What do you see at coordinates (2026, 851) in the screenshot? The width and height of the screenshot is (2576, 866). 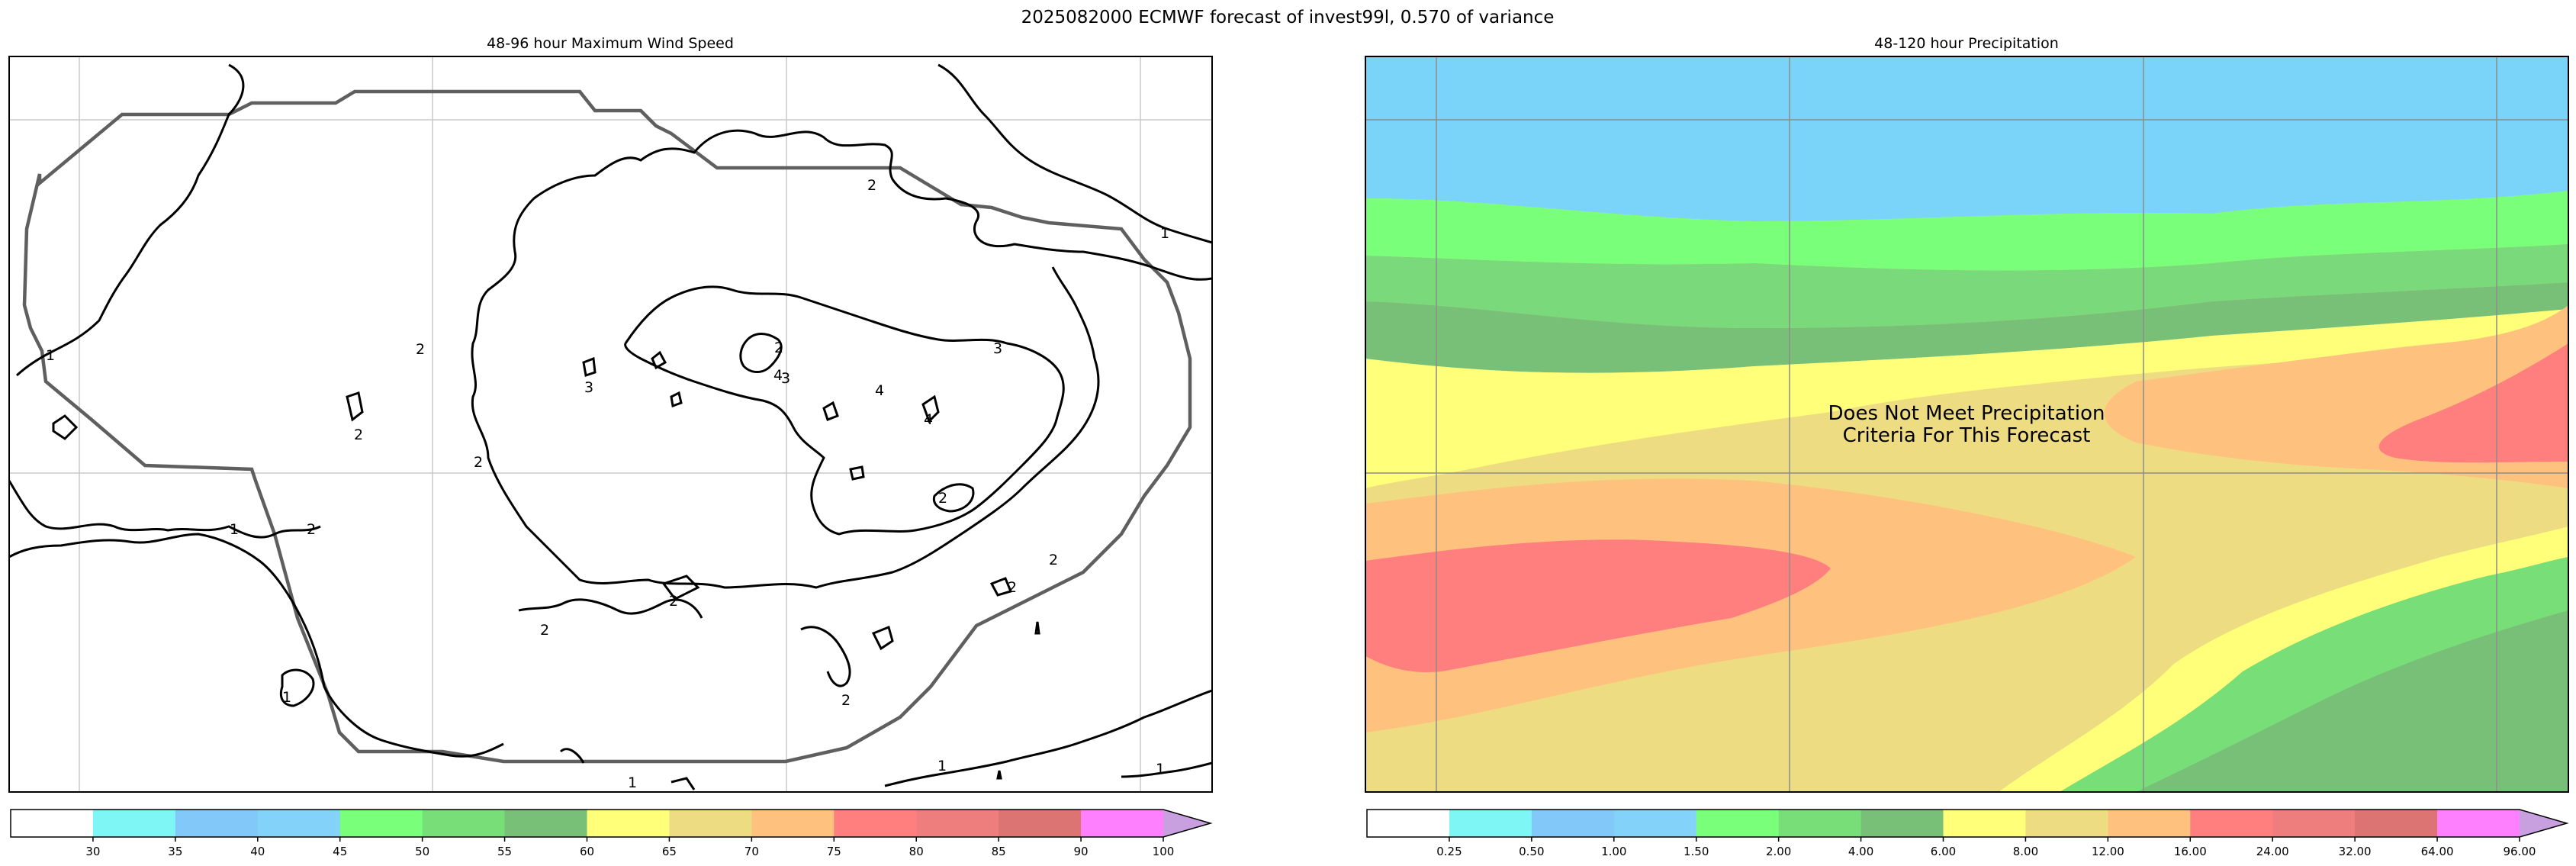 I see `colorbar-tick-label: 8.00` at bounding box center [2026, 851].